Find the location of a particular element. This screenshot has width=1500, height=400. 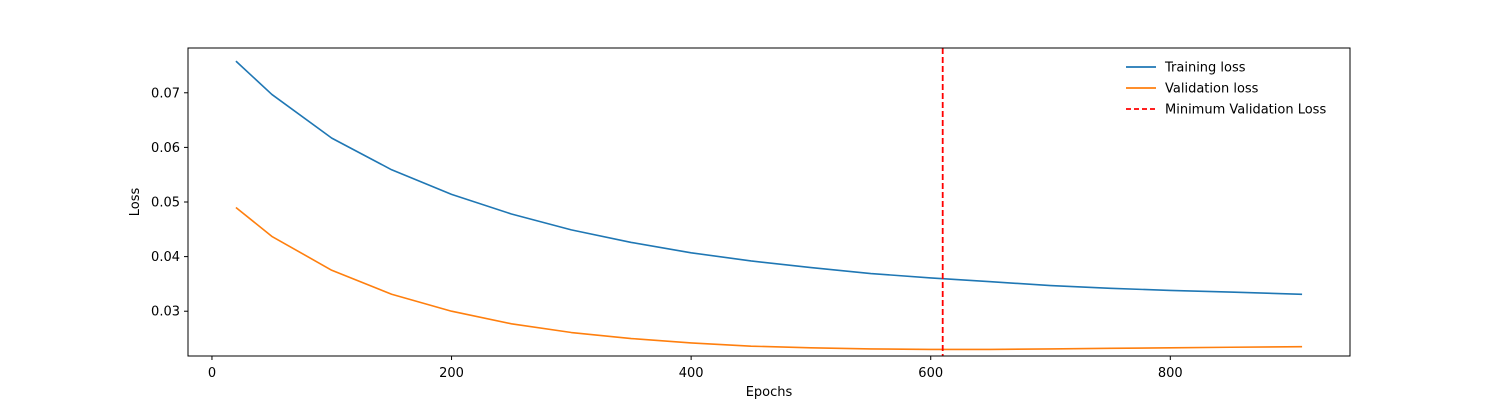

x-tick-label: 800 is located at coordinates (1170, 373).